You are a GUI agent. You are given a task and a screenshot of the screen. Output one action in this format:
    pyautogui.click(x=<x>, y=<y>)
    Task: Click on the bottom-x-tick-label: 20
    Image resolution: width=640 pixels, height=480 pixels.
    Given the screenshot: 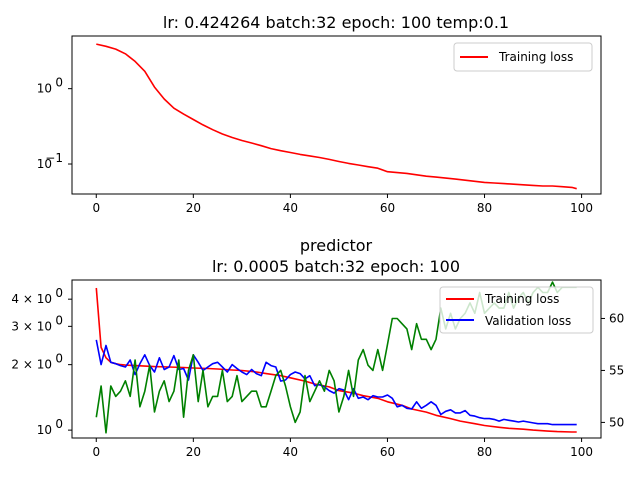 What is the action you would take?
    pyautogui.click(x=193, y=452)
    